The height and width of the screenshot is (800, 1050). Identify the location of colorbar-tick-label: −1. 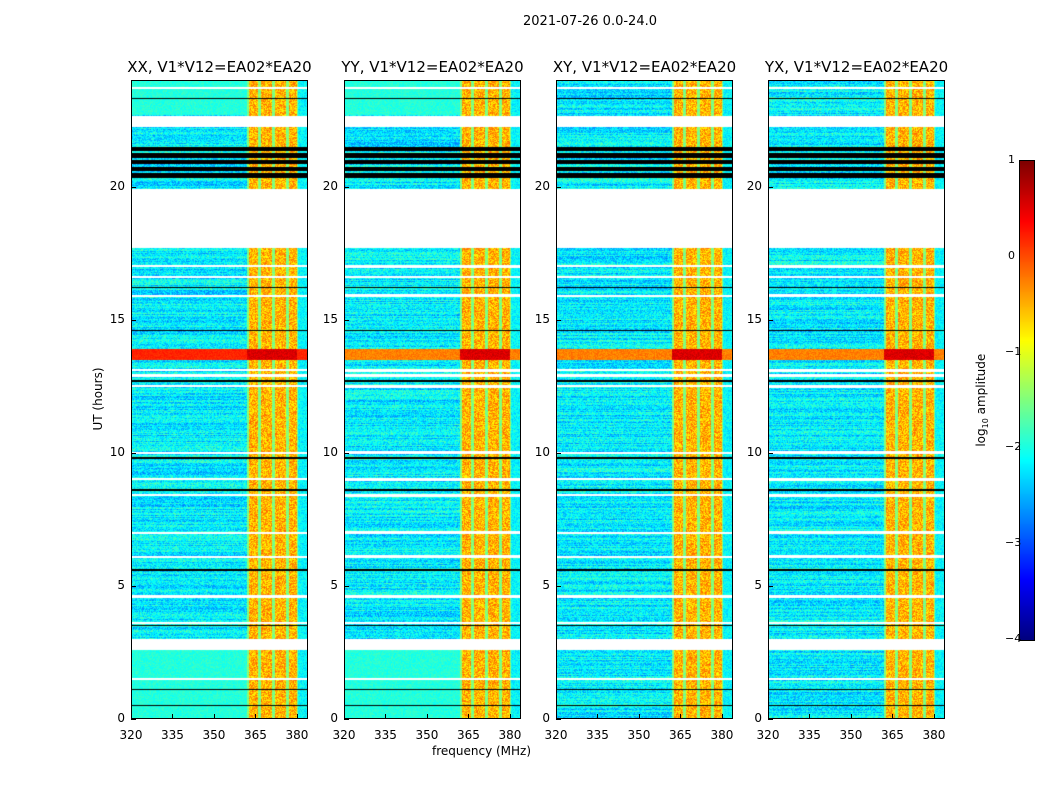
(1013, 351).